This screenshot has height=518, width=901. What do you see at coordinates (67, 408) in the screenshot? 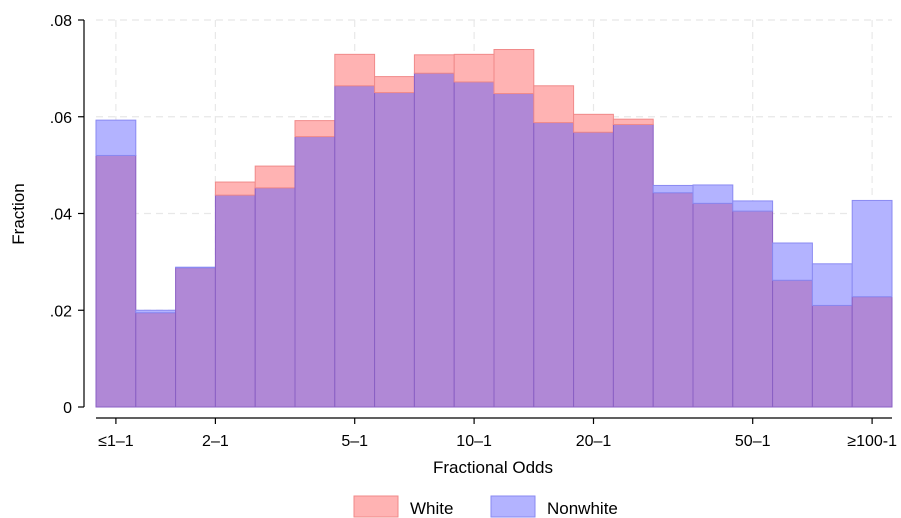
I see `y-tick-label: 0` at bounding box center [67, 408].